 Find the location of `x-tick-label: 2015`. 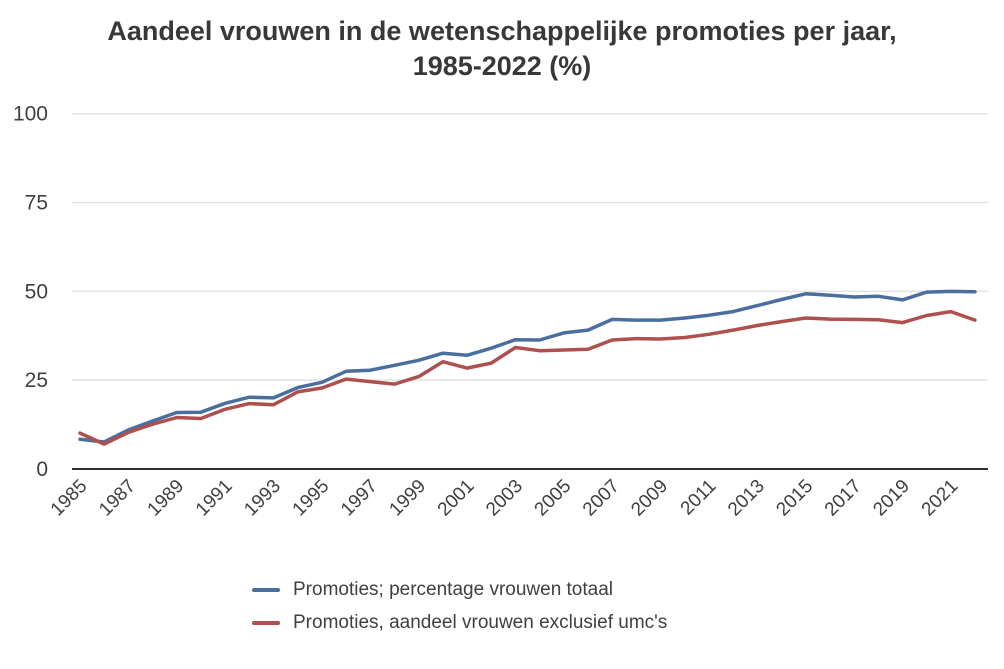

x-tick-label: 2015 is located at coordinates (794, 498).